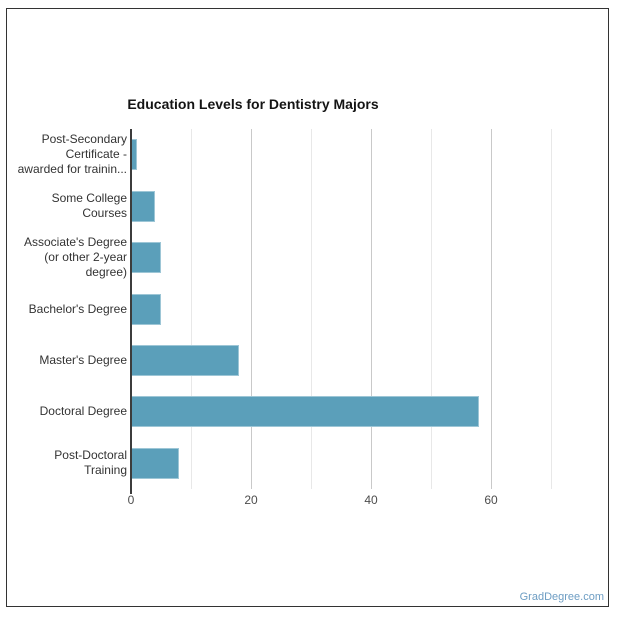  Describe the element at coordinates (253, 104) in the screenshot. I see `chart-title: Education Levels for Dentistry Majors` at that location.